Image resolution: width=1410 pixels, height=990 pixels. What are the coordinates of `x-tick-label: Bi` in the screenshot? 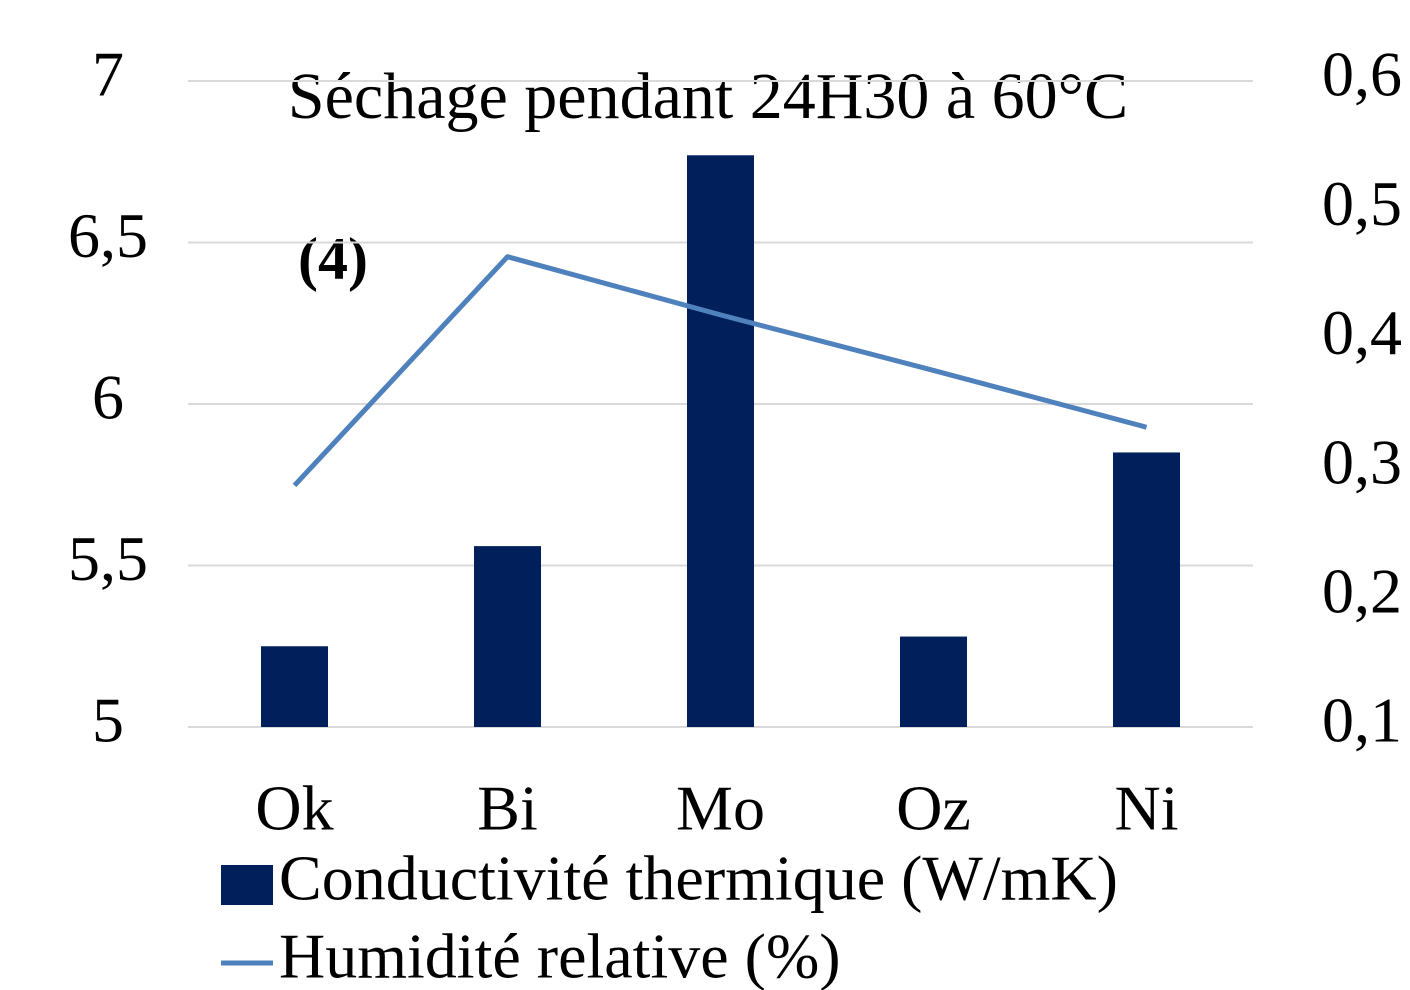 It's located at (507, 808).